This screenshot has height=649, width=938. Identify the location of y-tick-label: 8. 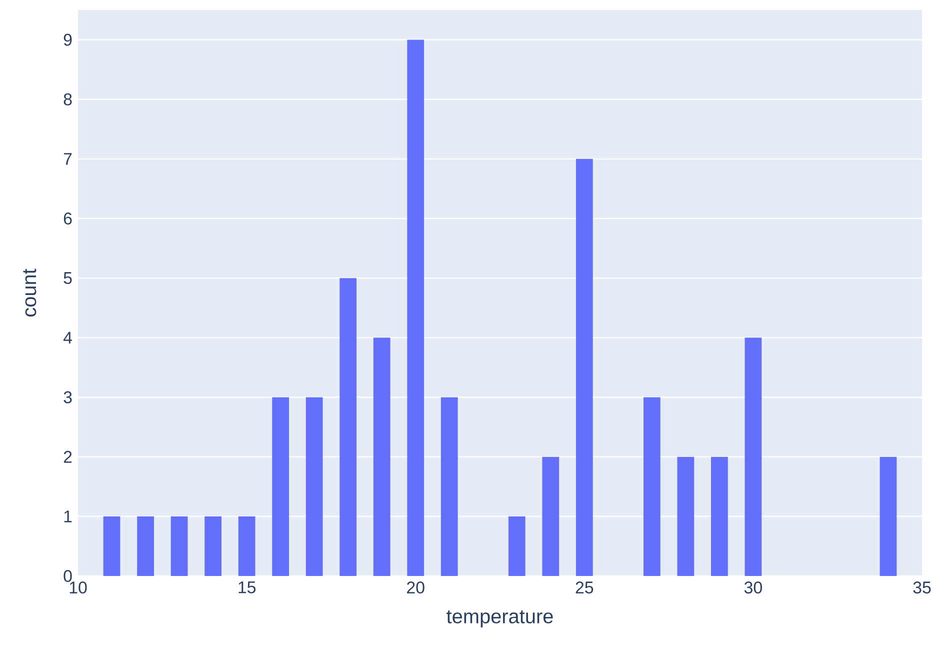
(68, 99).